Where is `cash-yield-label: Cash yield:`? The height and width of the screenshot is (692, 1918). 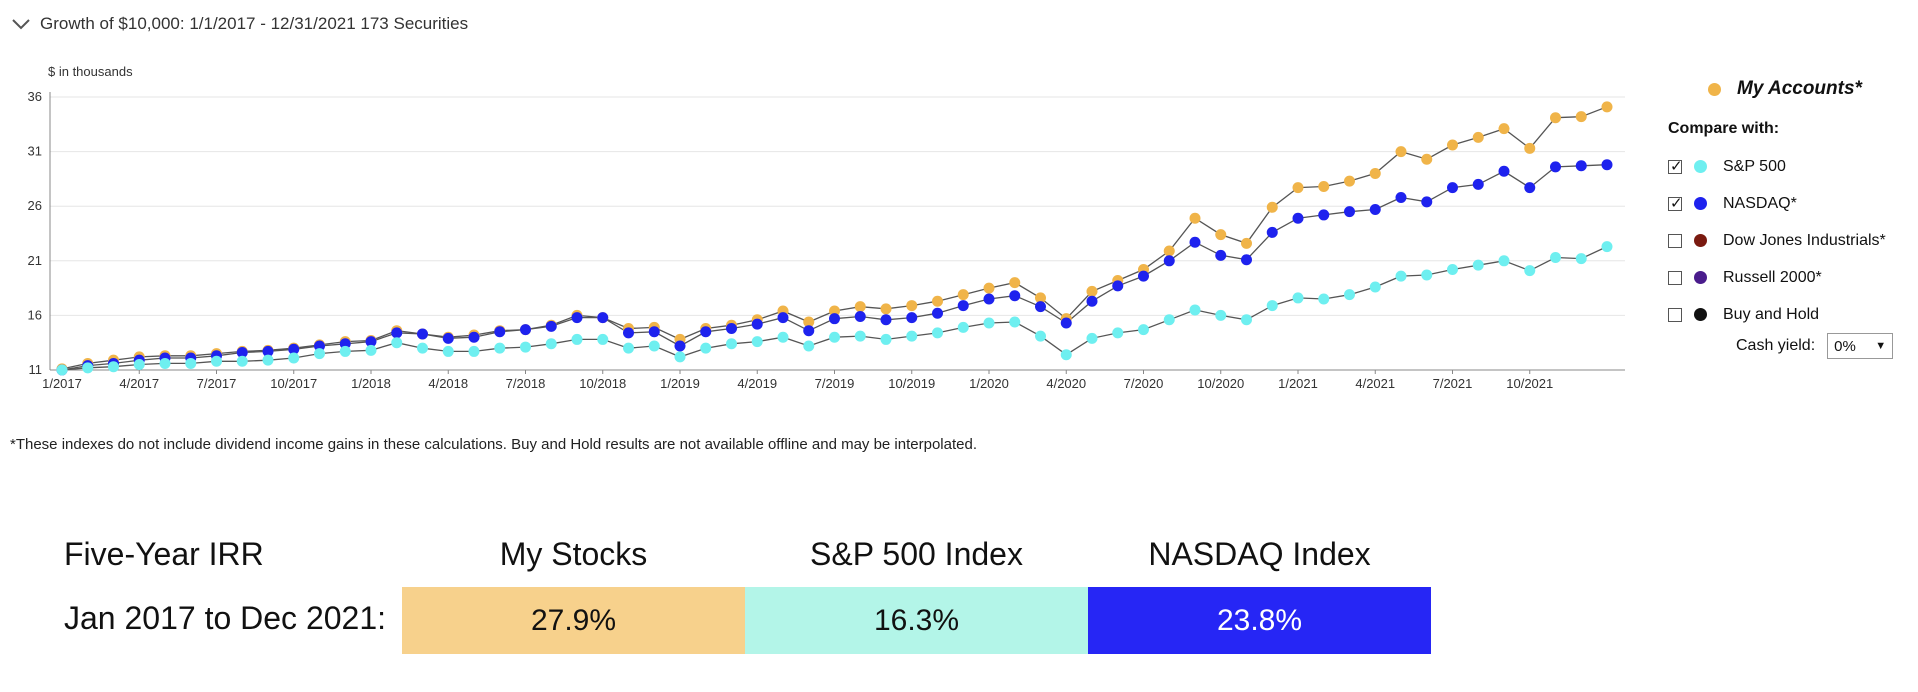
cash-yield-label: Cash yield: is located at coordinates (1776, 345).